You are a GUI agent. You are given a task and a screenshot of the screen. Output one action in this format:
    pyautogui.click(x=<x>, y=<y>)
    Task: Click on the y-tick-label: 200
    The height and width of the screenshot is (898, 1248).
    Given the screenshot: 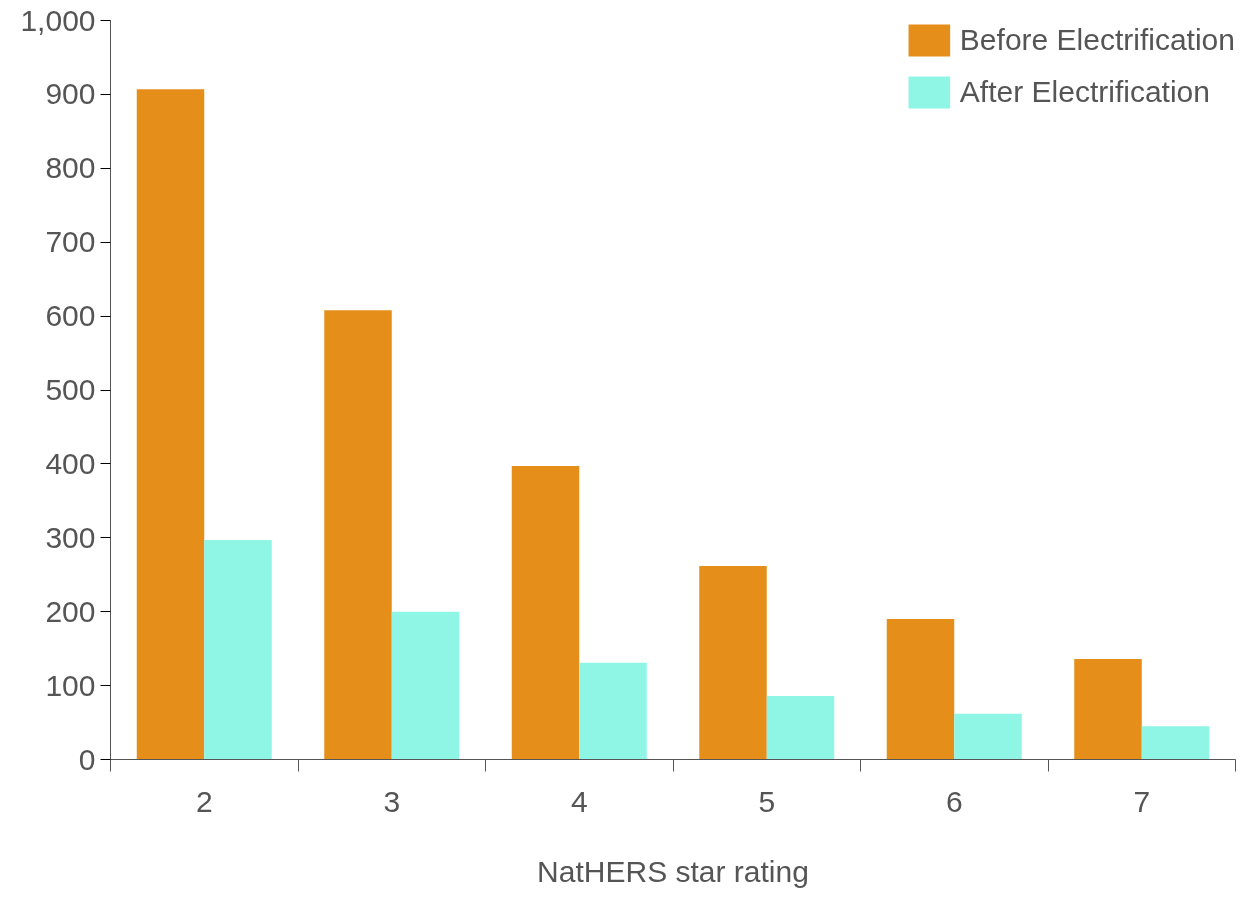 What is the action you would take?
    pyautogui.click(x=70, y=611)
    